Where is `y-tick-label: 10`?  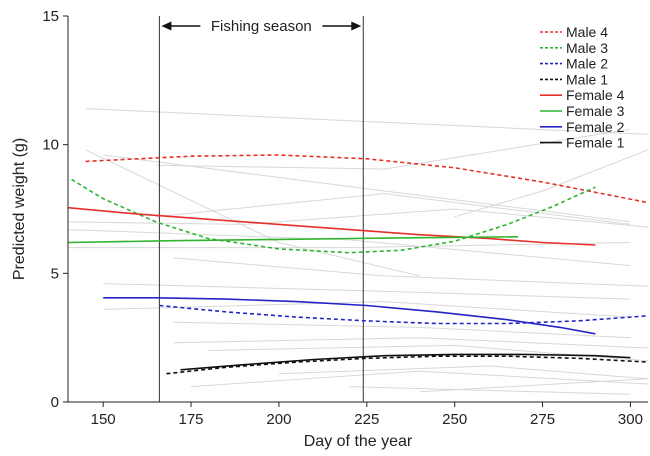
y-tick-label: 10 is located at coordinates (50, 145).